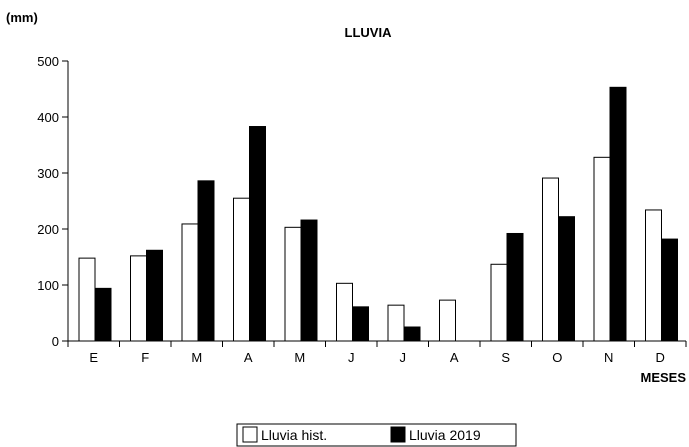 This screenshot has width=689, height=447. Describe the element at coordinates (445, 435) in the screenshot. I see `legend-label-lluvia-2019: Lluvia 2019` at that location.